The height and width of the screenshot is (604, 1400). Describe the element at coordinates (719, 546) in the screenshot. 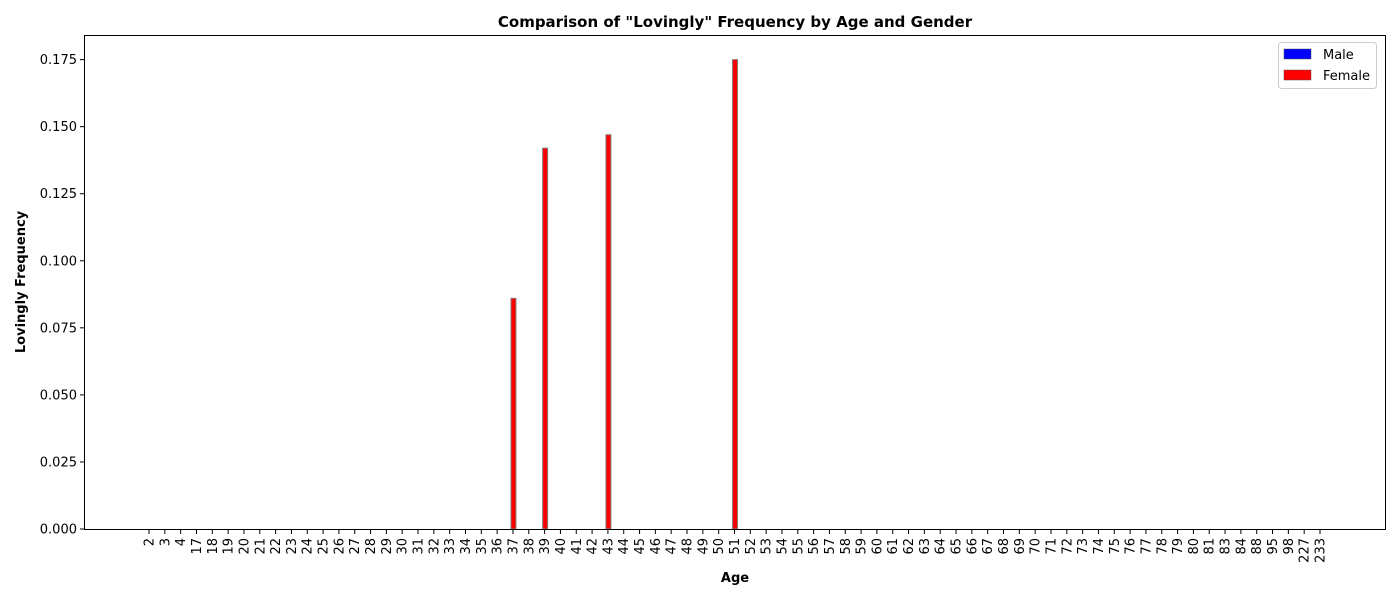

I see `x-tick-label: 50` at that location.